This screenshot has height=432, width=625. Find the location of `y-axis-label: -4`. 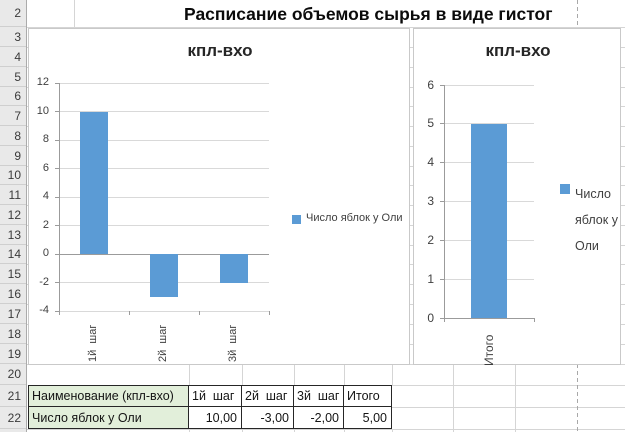

y-axis-label: -4 is located at coordinates (44, 310).